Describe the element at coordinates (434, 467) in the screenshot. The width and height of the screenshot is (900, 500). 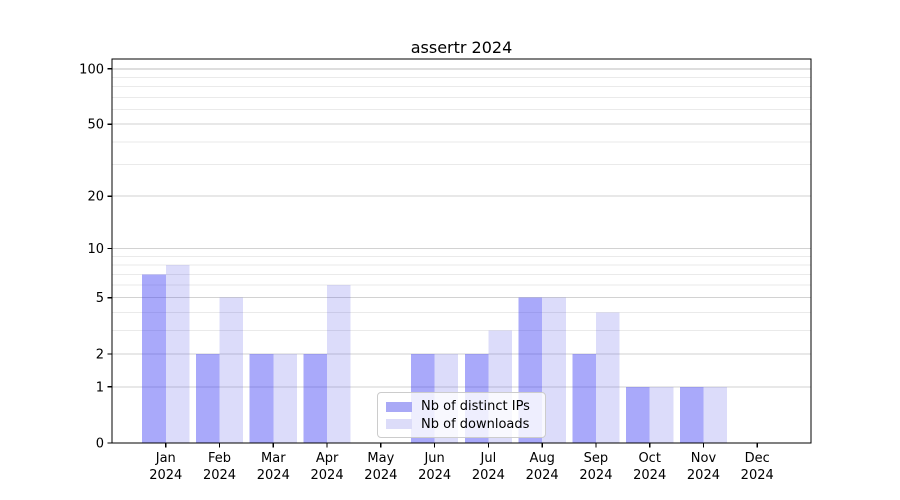
I see `x-tick-label: Jun 2024` at that location.